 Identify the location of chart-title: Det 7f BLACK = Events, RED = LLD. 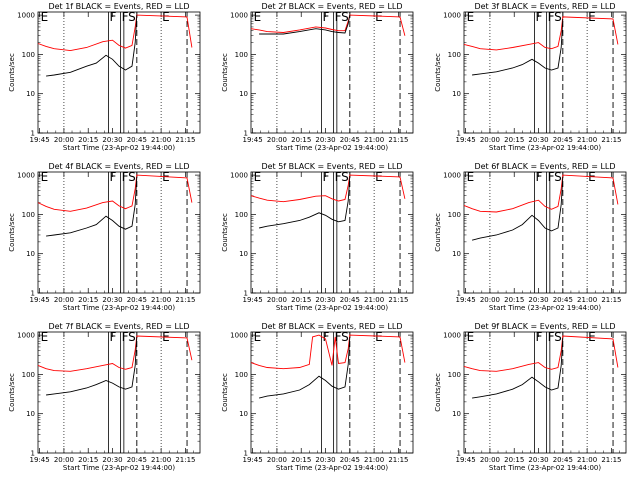
(118, 326).